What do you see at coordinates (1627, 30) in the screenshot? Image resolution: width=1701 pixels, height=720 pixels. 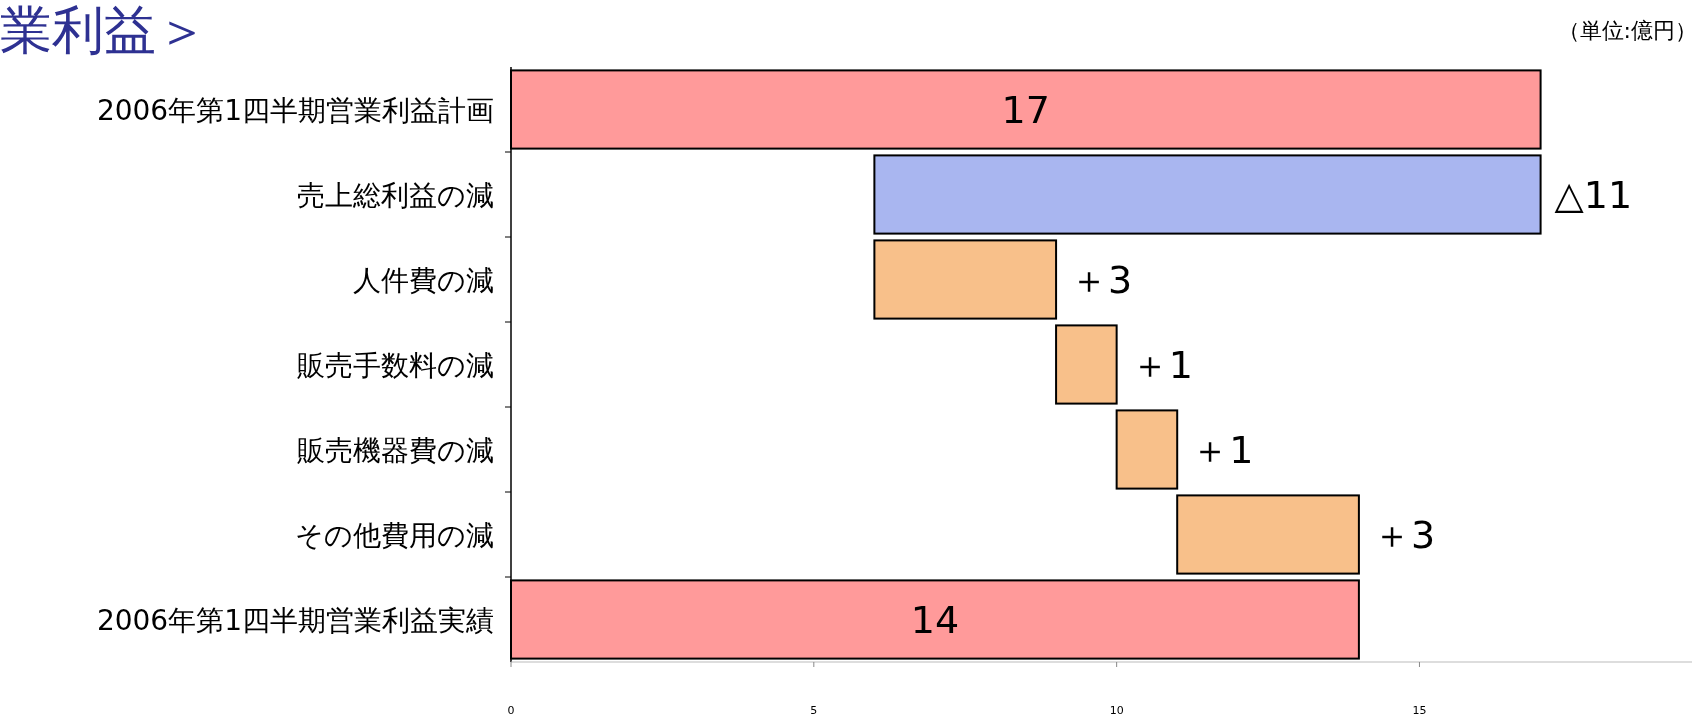 I see `text: （単位:億円）` at bounding box center [1627, 30].